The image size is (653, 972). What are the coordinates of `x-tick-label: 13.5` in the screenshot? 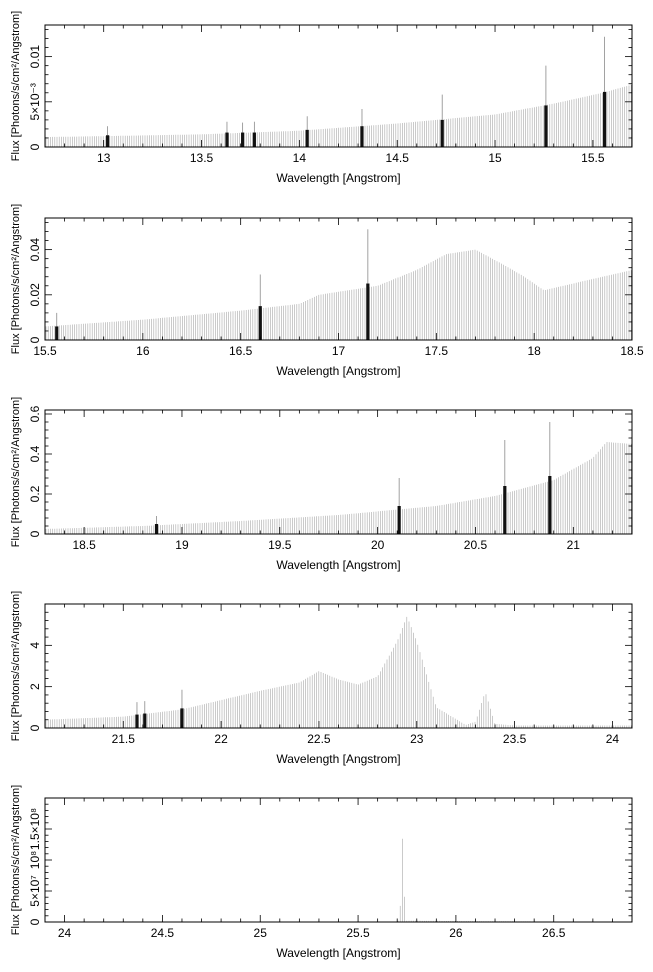 It's located at (202, 158).